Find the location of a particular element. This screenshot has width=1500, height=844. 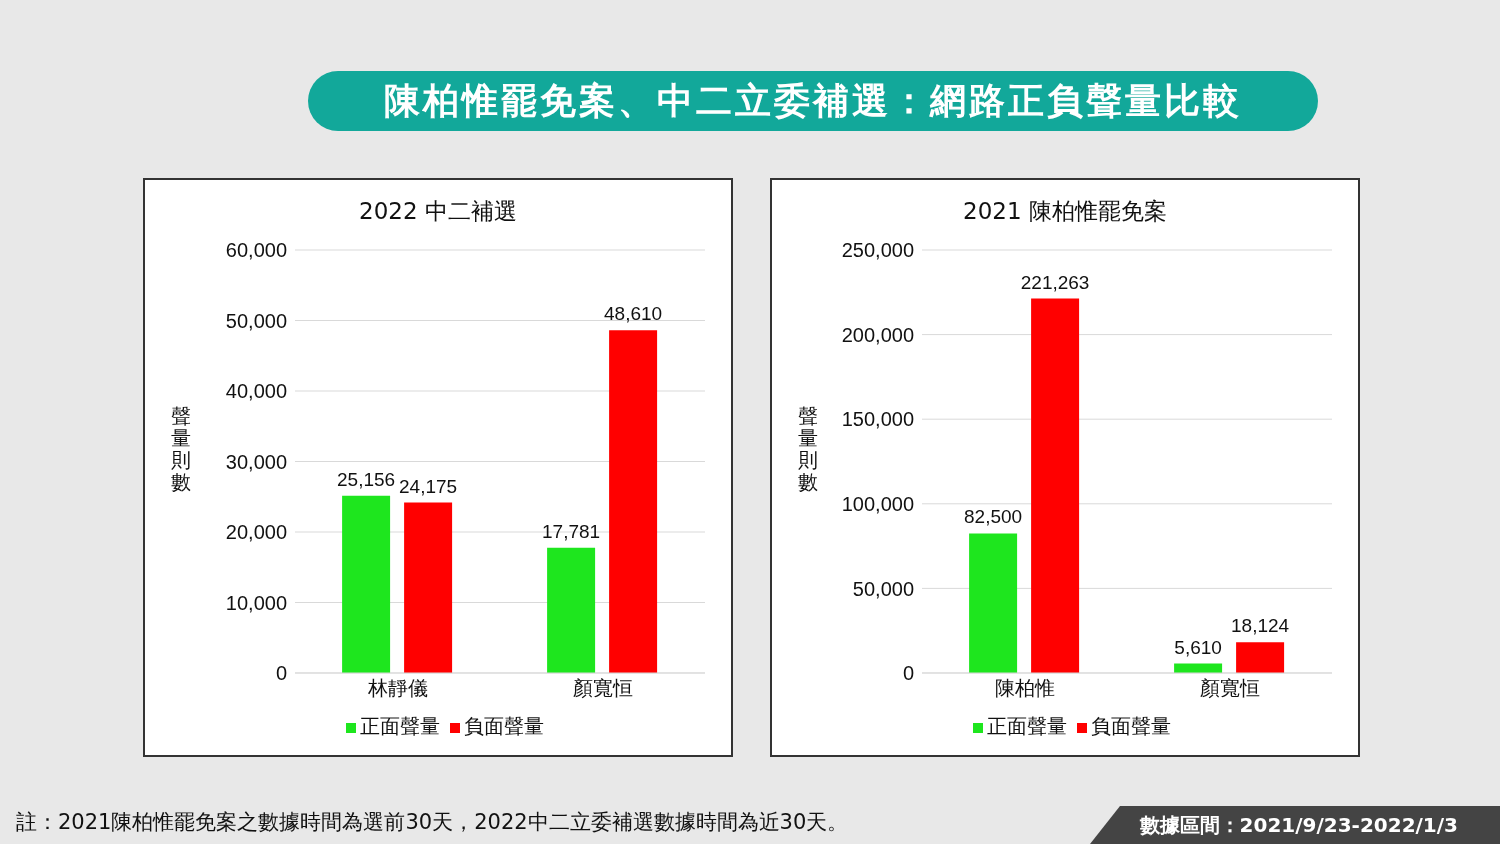

y-tick-label: 20,000 is located at coordinates (256, 532).